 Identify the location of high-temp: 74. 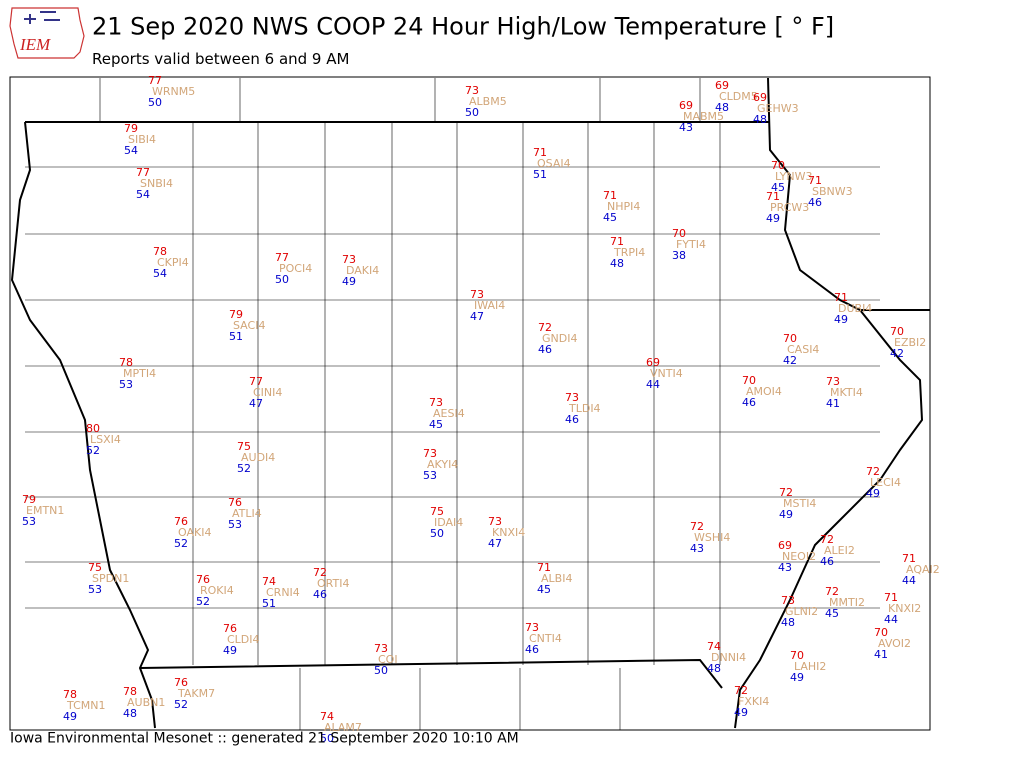
(327, 716).